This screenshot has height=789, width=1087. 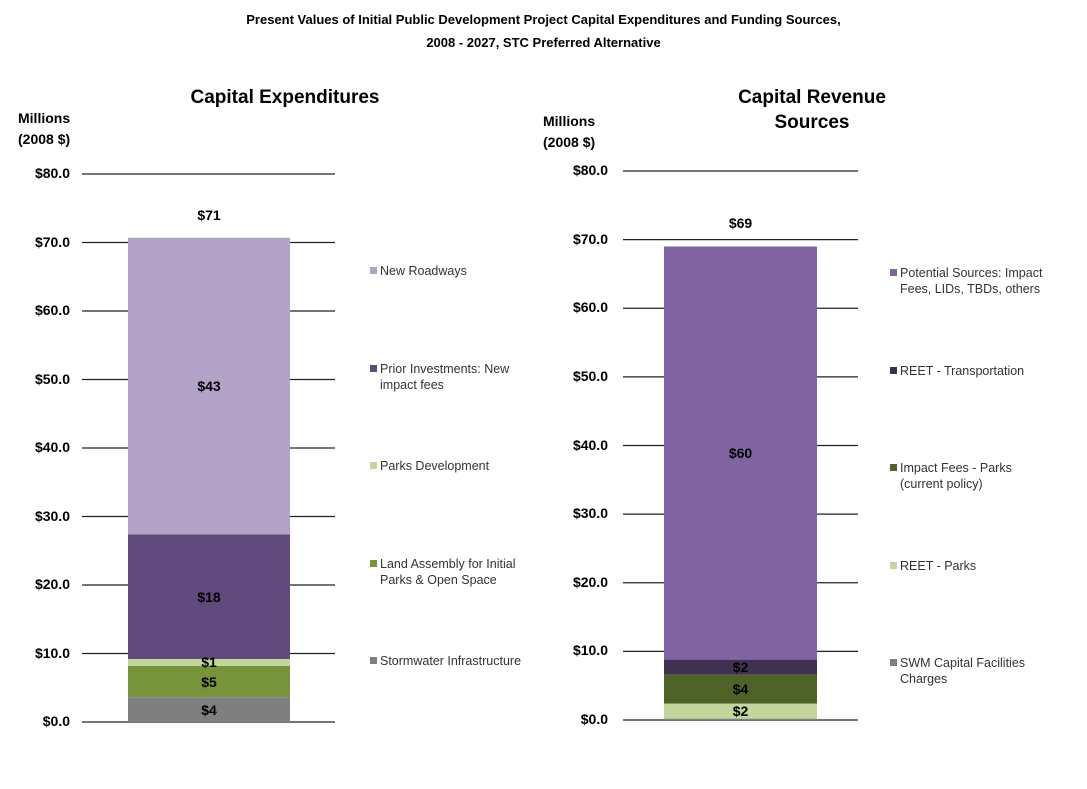 I want to click on main-title: 2008 - 2027, STC Preferred Alternative, so click(x=543, y=42).